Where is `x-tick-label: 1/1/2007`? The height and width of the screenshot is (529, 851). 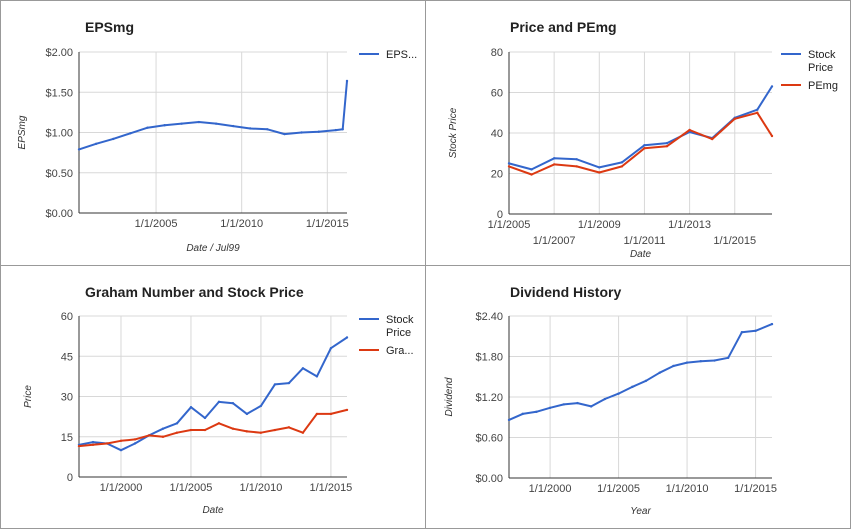 x-tick-label: 1/1/2007 is located at coordinates (554, 241).